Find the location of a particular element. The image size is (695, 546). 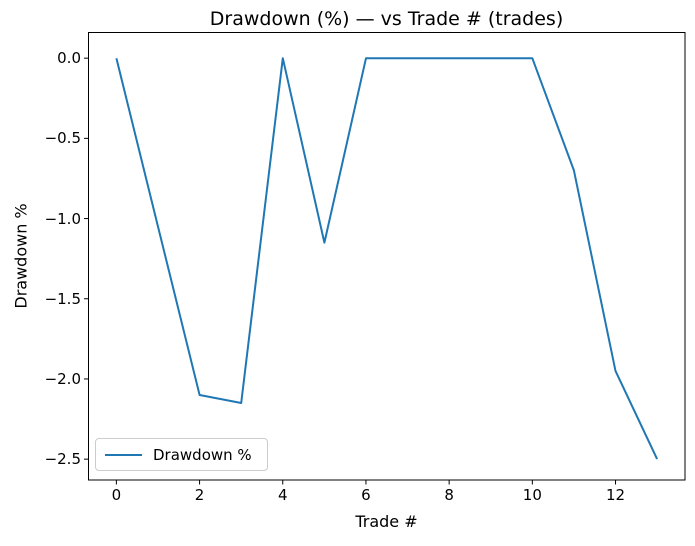

x-tick-label: 12 is located at coordinates (615, 495).